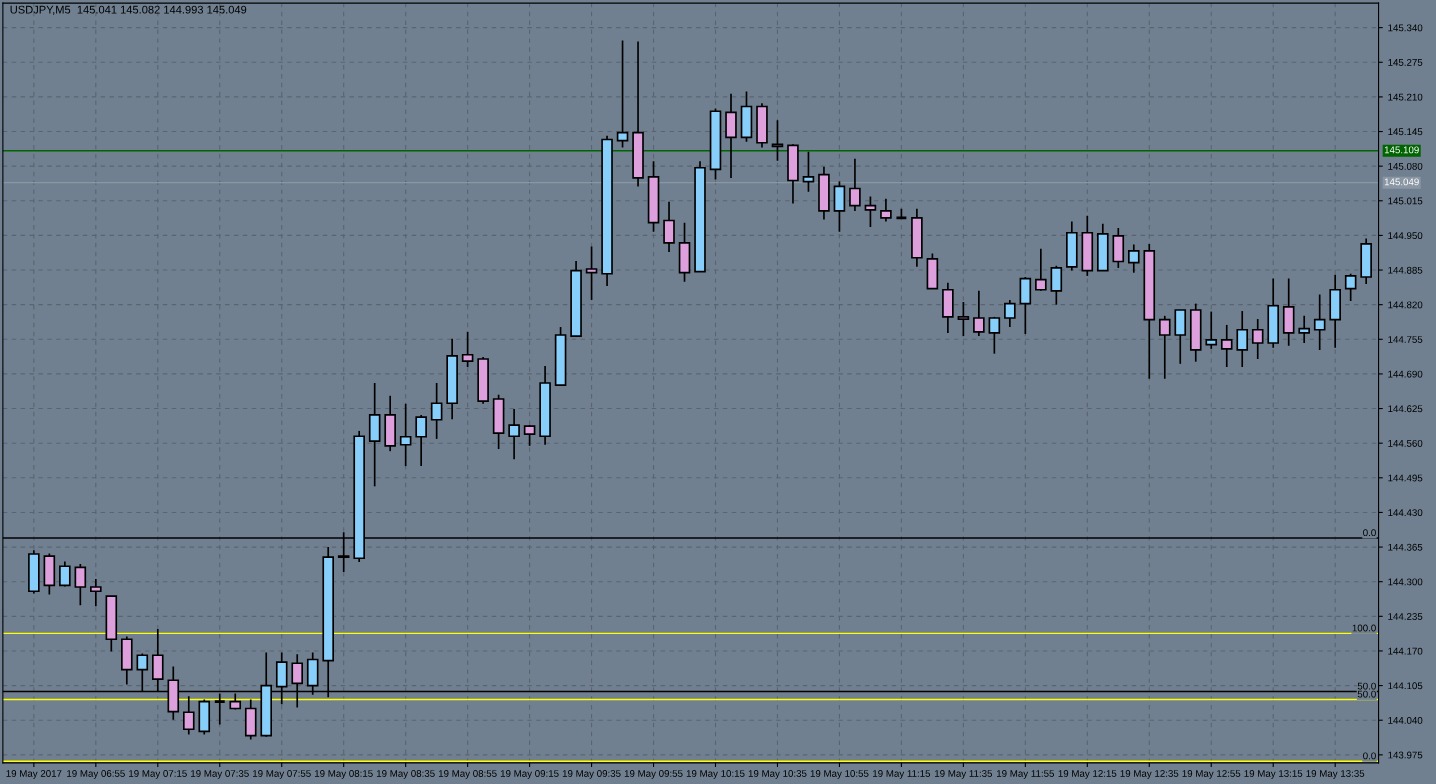 The image size is (1436, 784). I want to click on x-tick-label: 19 May 09:35, so click(591, 774).